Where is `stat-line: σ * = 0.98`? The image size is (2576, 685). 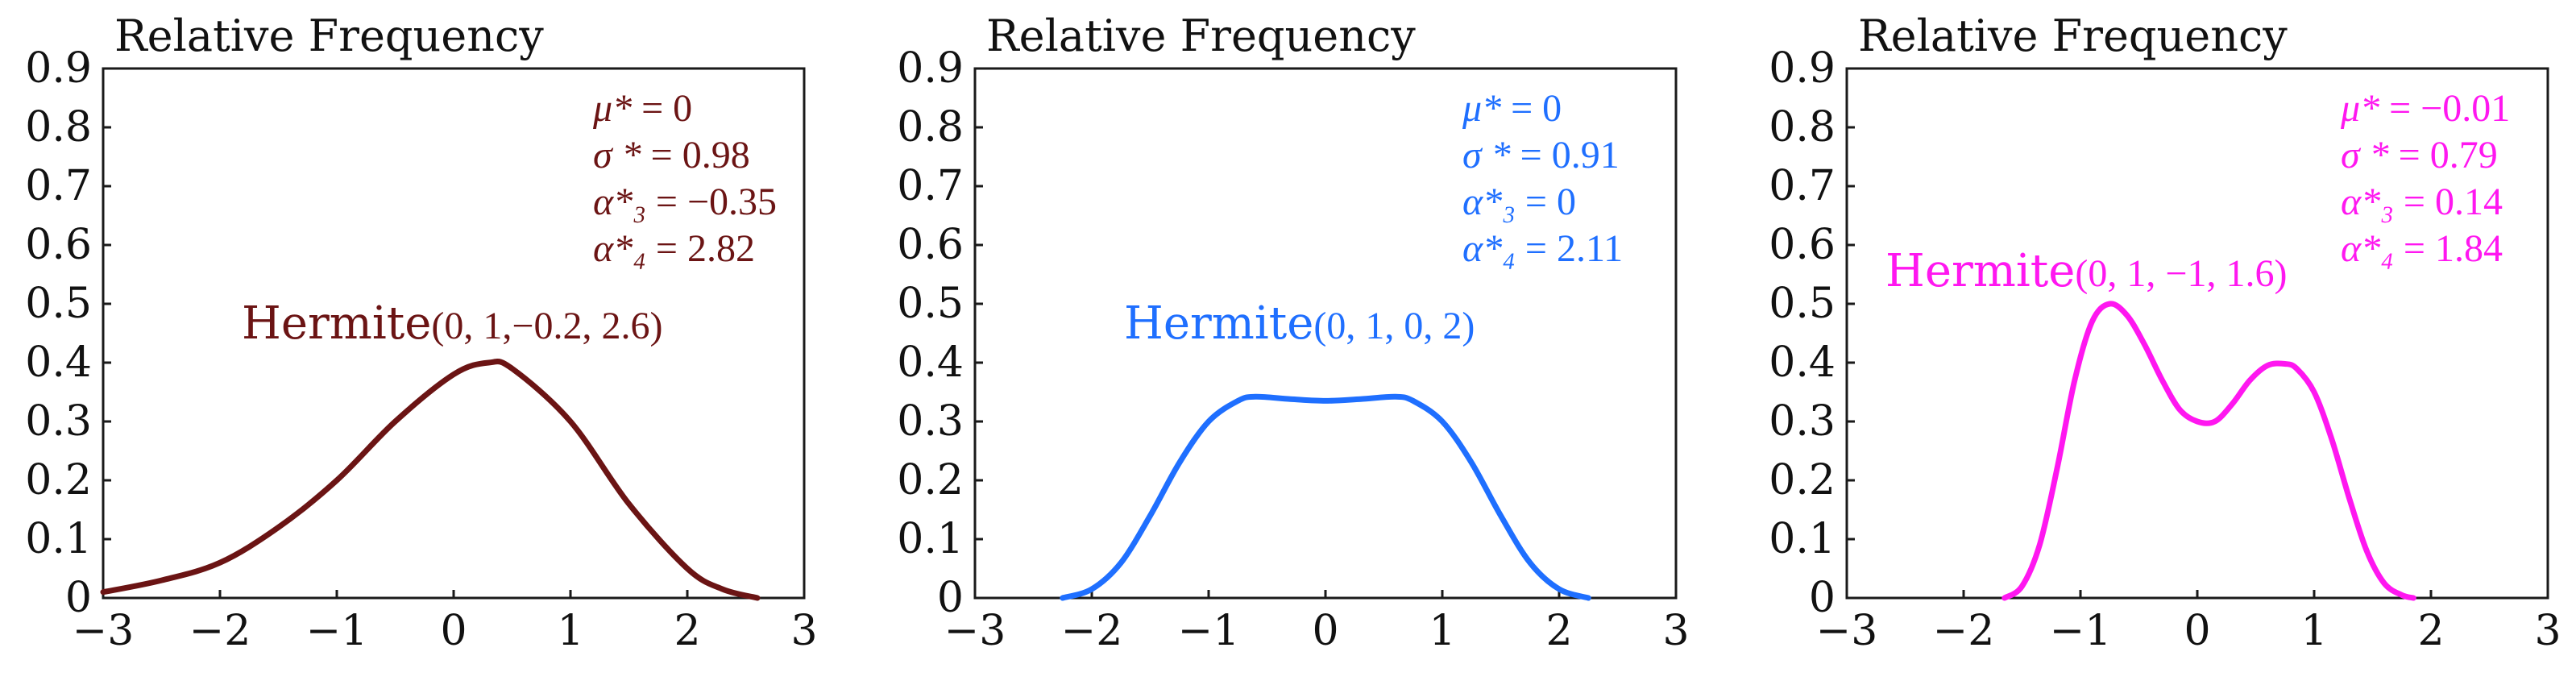
stat-line: σ * = 0.98 is located at coordinates (671, 155).